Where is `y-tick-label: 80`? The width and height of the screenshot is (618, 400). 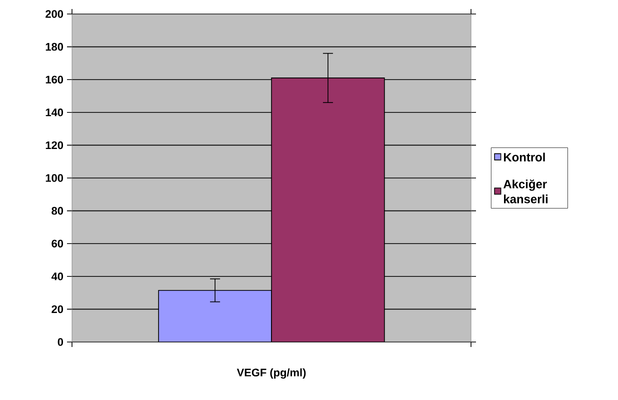
y-tick-label: 80 is located at coordinates (58, 210).